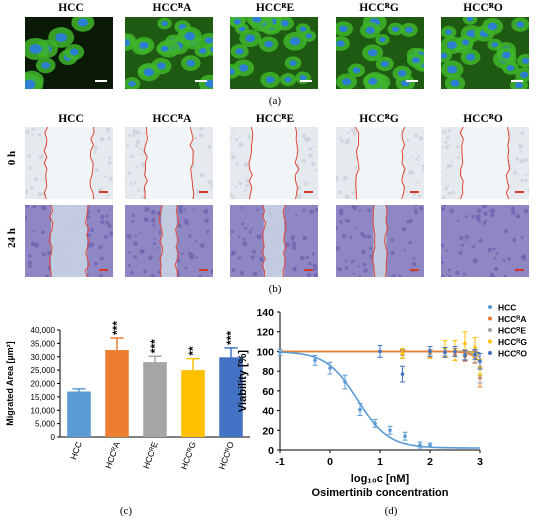  I want to click on panel-b-label-hccre: HCCᴿE, so click(275, 119).